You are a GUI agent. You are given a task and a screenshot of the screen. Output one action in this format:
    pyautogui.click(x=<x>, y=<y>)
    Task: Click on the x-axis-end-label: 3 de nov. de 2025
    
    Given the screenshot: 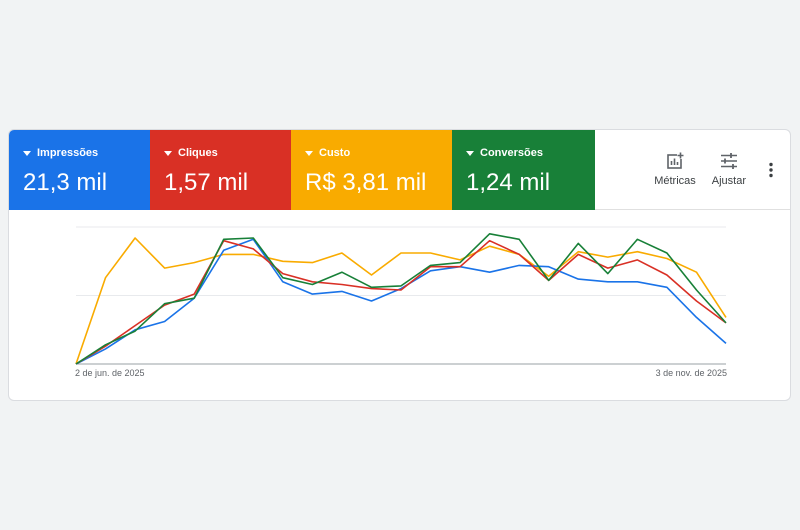 What is the action you would take?
    pyautogui.click(x=691, y=373)
    